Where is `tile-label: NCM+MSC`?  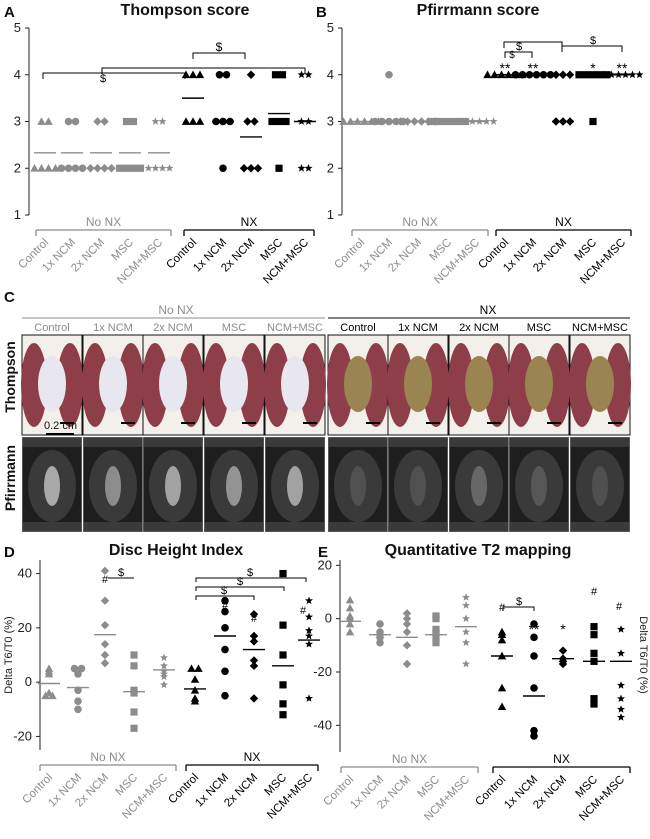 tile-label: NCM+MSC is located at coordinates (295, 328).